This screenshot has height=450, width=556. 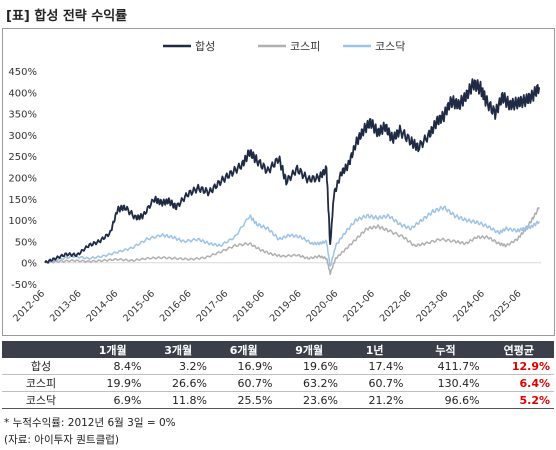 What do you see at coordinates (518, 349) in the screenshot?
I see `table-header-cell: 연평균` at bounding box center [518, 349].